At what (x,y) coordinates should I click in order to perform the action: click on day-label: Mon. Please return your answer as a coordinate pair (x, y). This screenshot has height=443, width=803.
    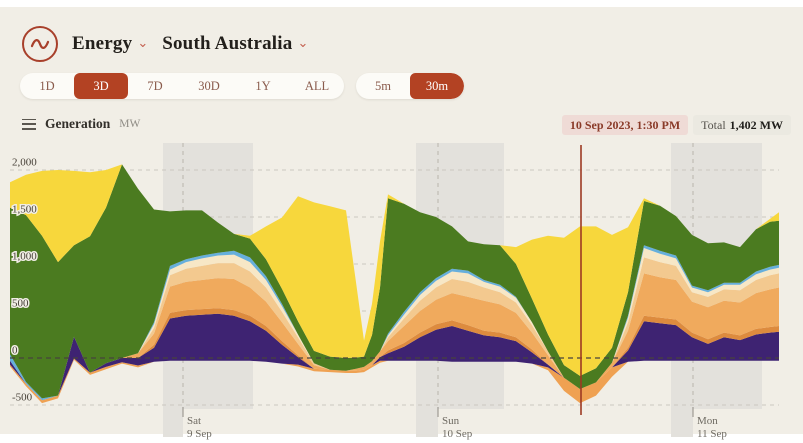
    Looking at the image, I should click on (707, 421).